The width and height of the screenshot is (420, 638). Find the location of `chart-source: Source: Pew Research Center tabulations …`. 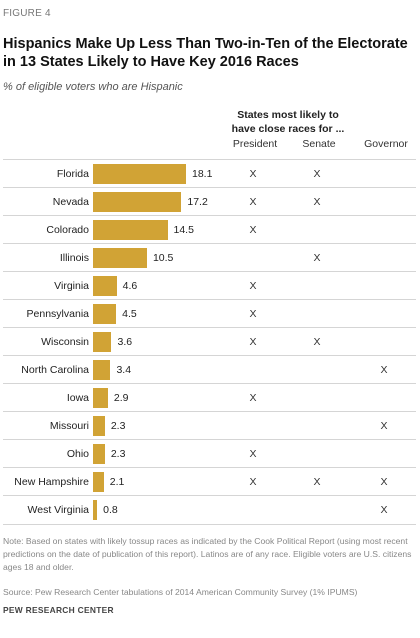

chart-source: Source: Pew Research Center tabulations … is located at coordinates (180, 592).